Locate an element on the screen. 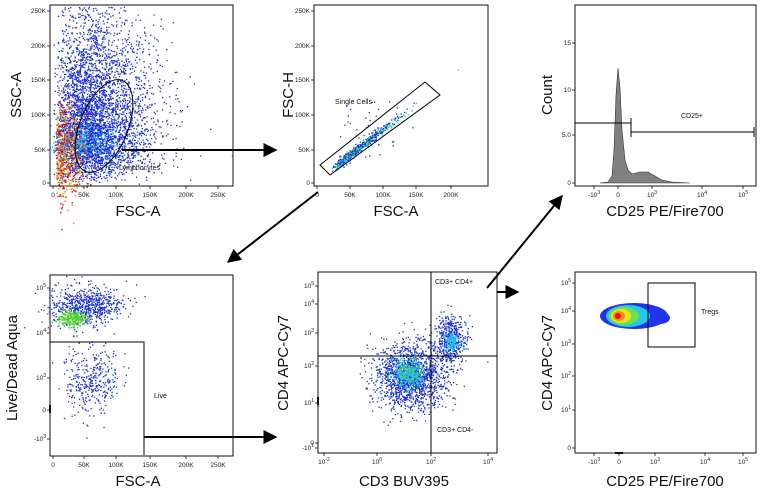  tick-label: 10 is located at coordinates (568, 90).